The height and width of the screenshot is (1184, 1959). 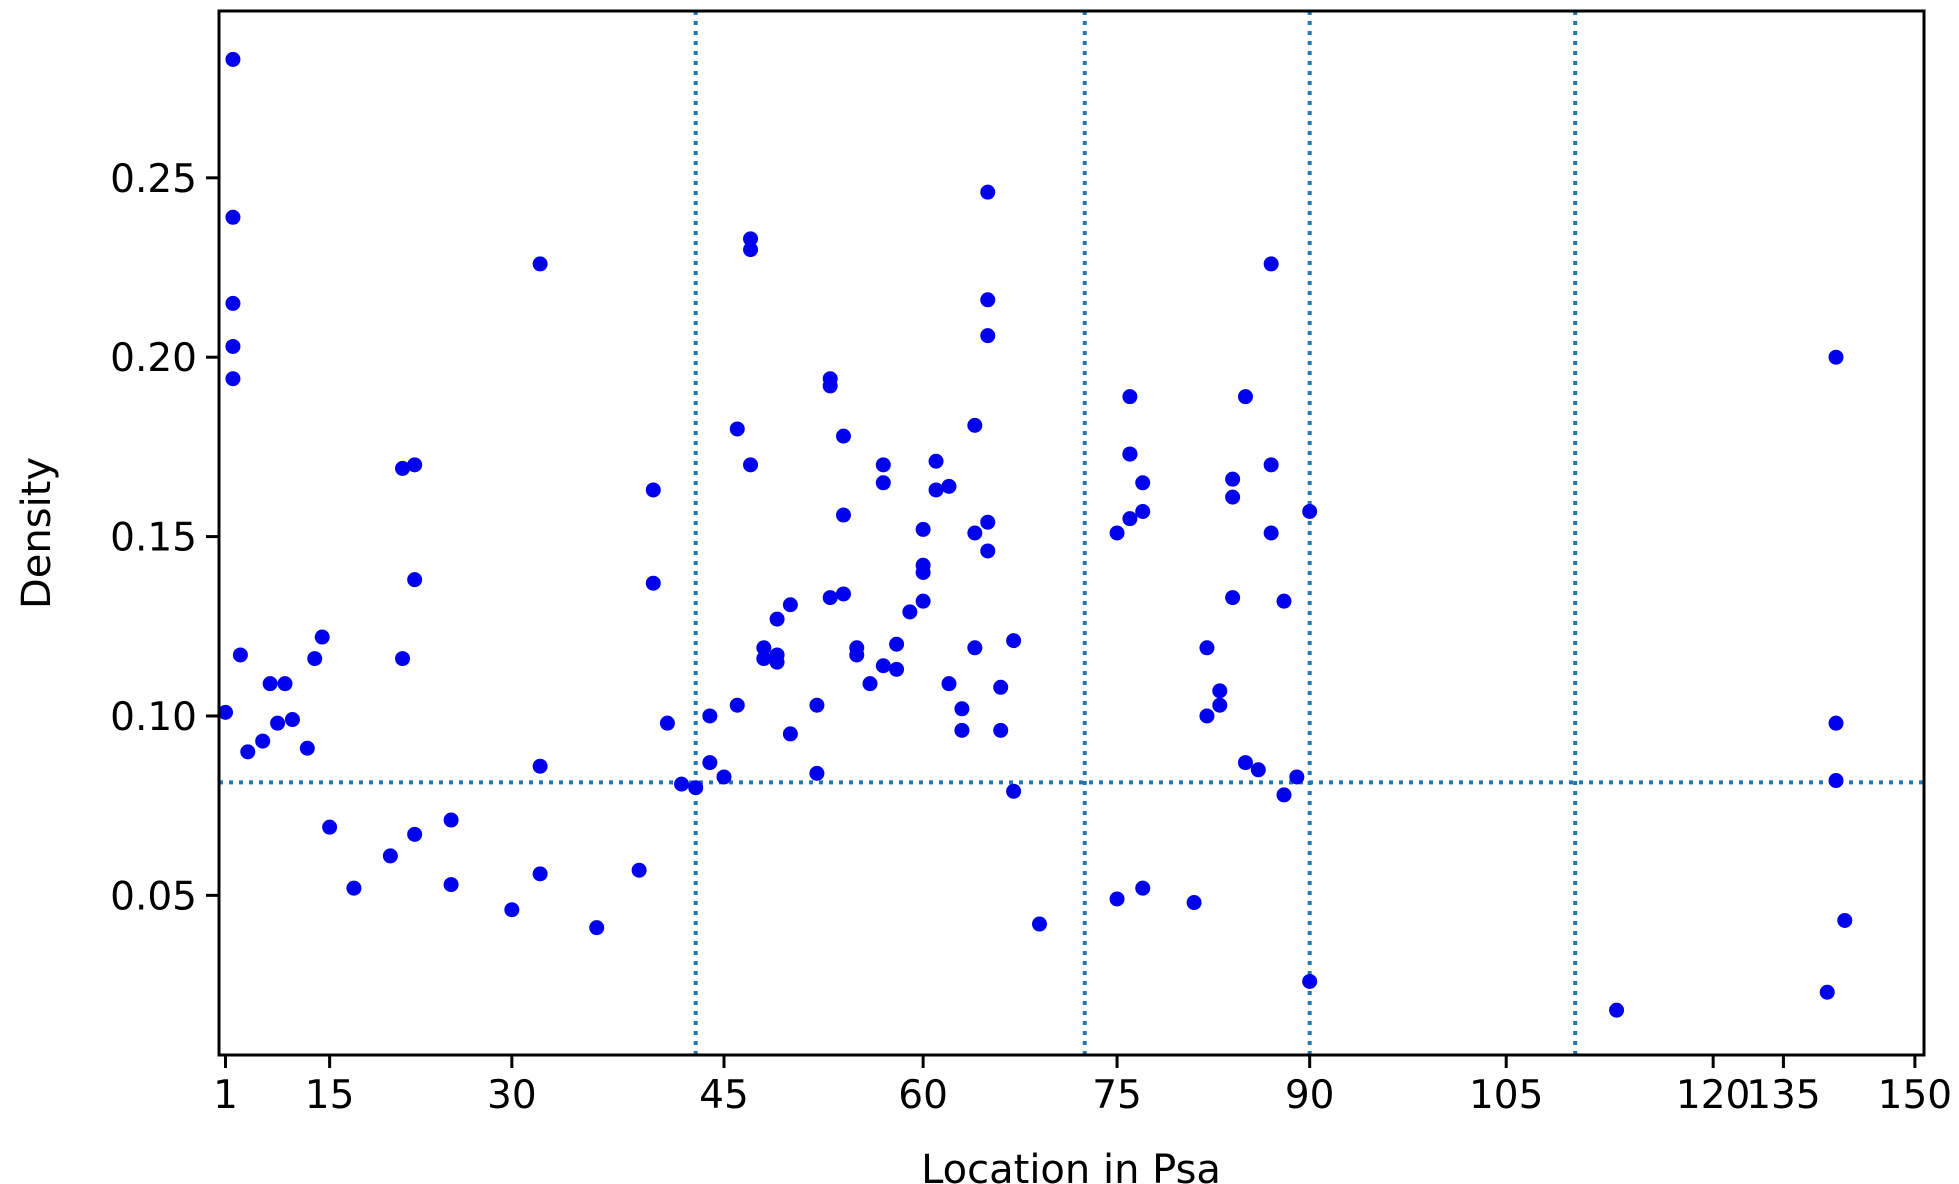 I want to click on x-tick-label: 75, so click(x=1117, y=1095).